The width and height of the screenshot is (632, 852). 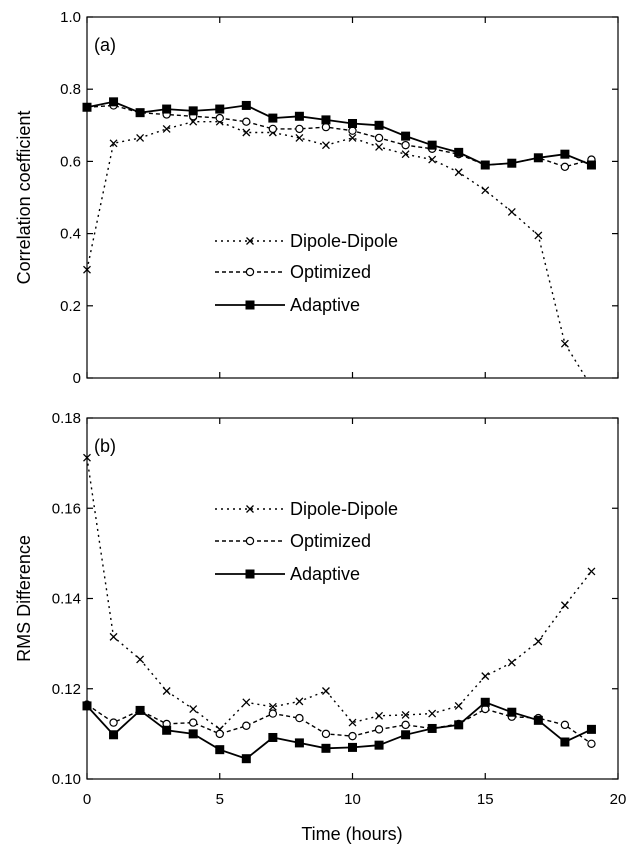 What do you see at coordinates (66, 689) in the screenshot?
I see `y-tick-label: 0.12` at bounding box center [66, 689].